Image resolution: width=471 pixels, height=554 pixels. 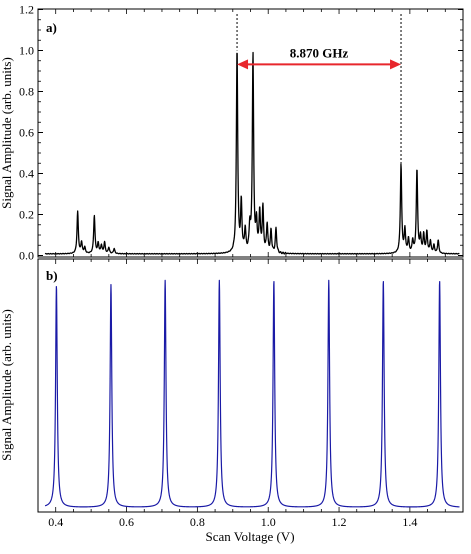 What do you see at coordinates (26, 215) in the screenshot?
I see `y-tick-label: 0.2` at bounding box center [26, 215].